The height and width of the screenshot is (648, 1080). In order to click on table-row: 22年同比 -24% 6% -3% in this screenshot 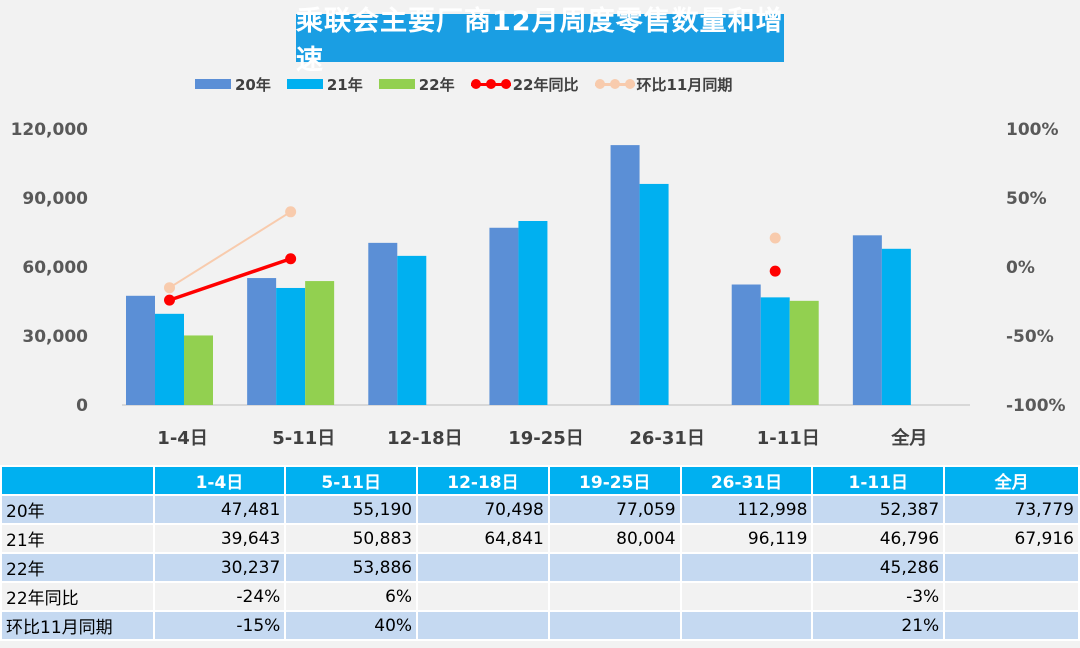, I will do `click(540, 596)`.